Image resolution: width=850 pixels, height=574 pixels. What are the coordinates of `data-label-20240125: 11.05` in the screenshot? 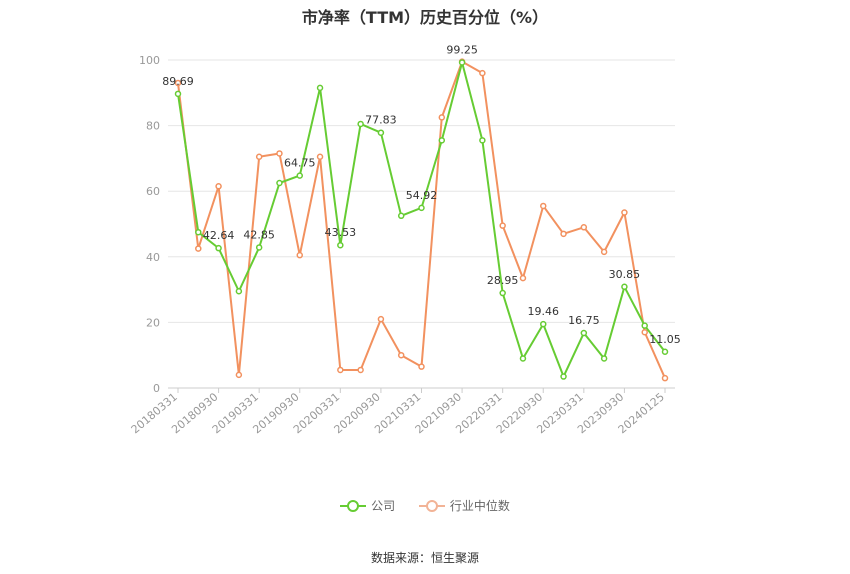 It's located at (665, 339).